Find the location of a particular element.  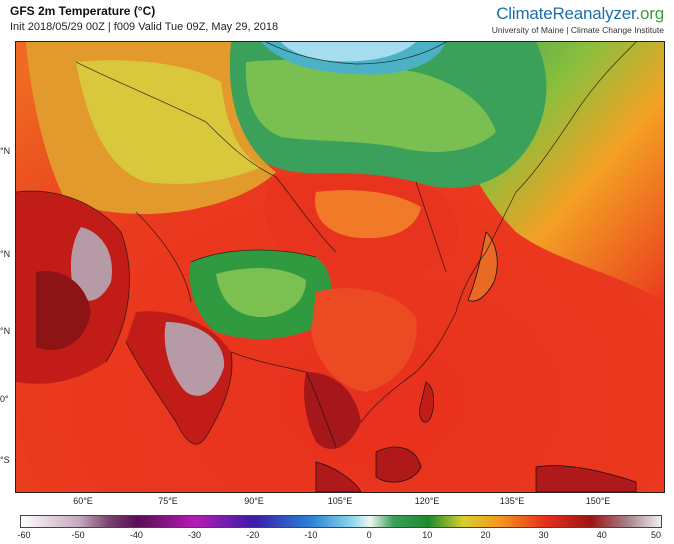

colorbar-tick-1: -50 is located at coordinates (78, 535).